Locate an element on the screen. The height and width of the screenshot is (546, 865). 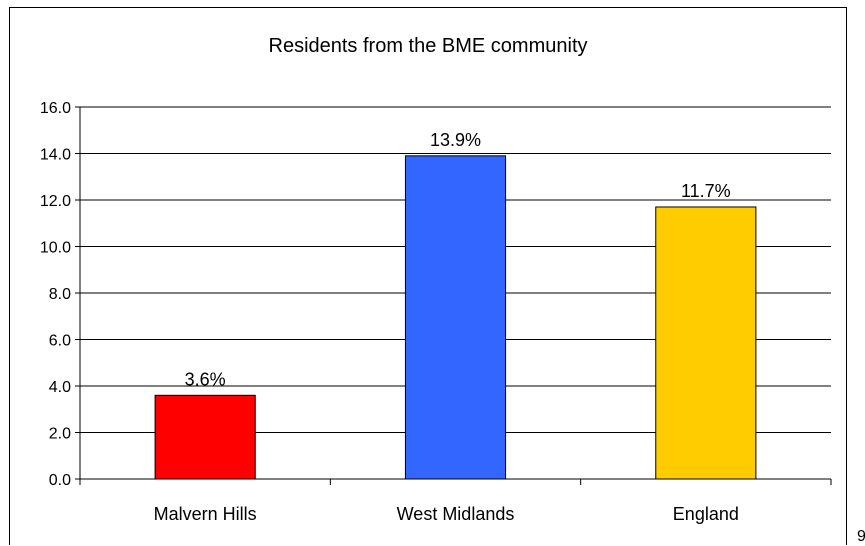
y-tick-label: 4.0 is located at coordinates (60, 387).